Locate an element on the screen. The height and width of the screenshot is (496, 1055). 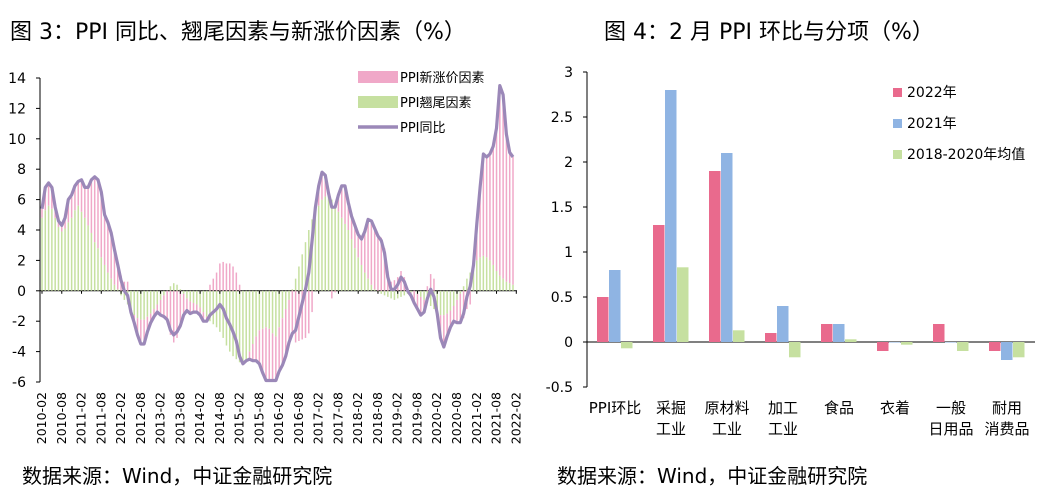
x-tick-label: 2018-08 is located at coordinates (377, 418).